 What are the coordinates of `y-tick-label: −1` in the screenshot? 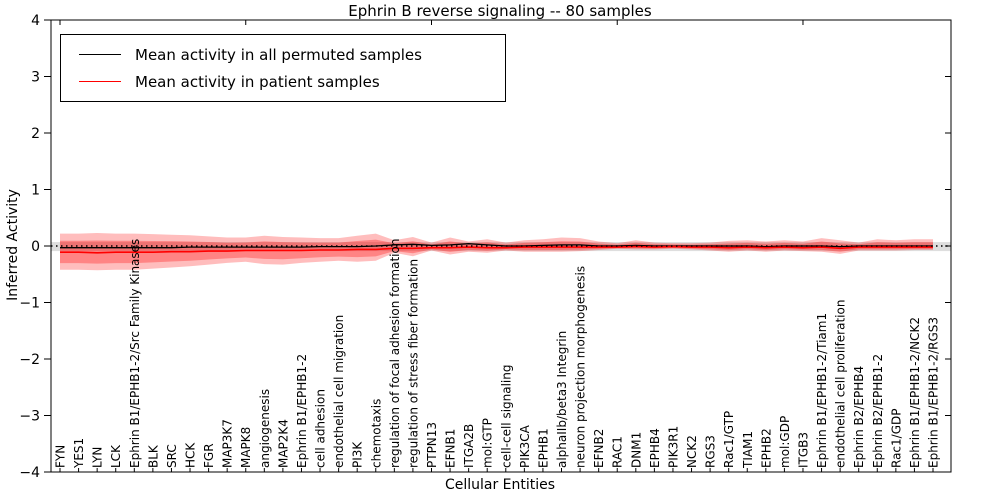 It's located at (29, 304).